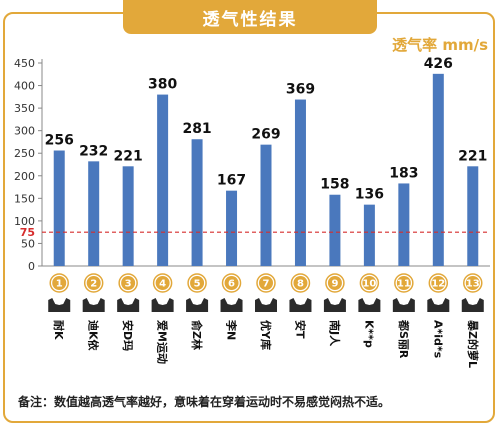  I want to click on chart-title: 透气性结果, so click(250, 17).